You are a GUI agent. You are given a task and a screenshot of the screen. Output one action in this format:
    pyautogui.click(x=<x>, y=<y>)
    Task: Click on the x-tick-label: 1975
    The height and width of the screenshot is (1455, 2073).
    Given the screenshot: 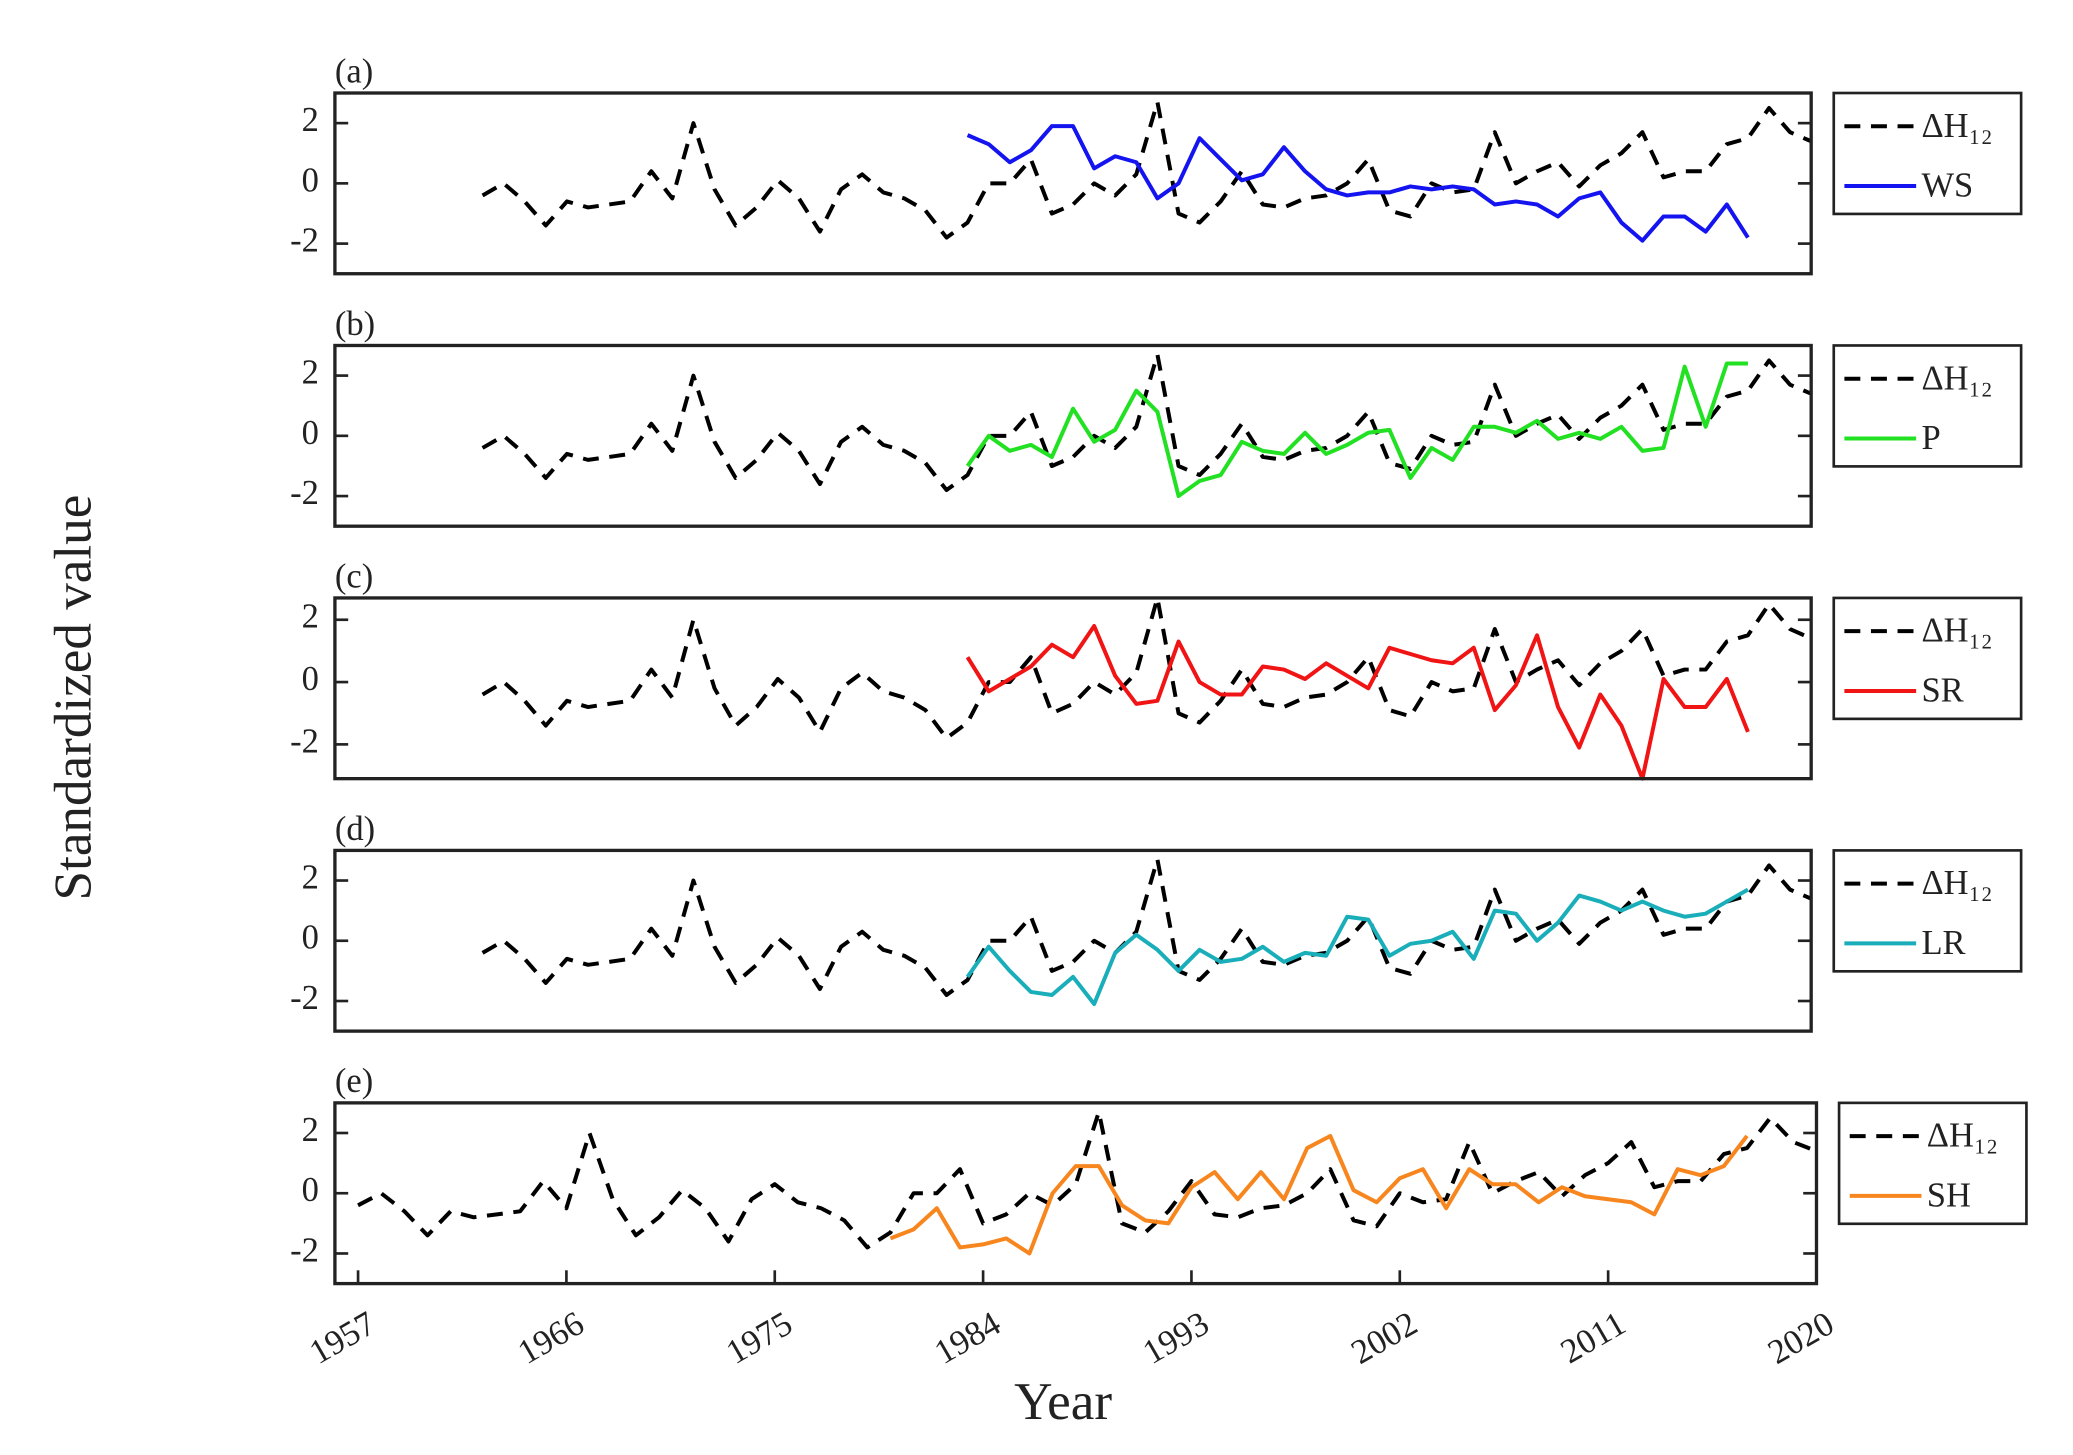 What is the action you would take?
    pyautogui.click(x=759, y=1337)
    